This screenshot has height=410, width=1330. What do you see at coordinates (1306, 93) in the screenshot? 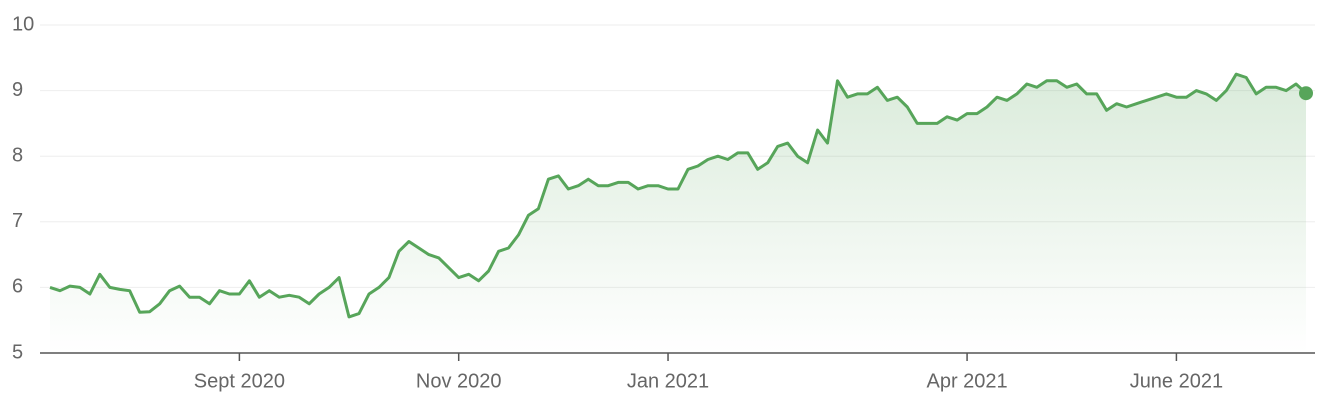
I see `end-point` at bounding box center [1306, 93].